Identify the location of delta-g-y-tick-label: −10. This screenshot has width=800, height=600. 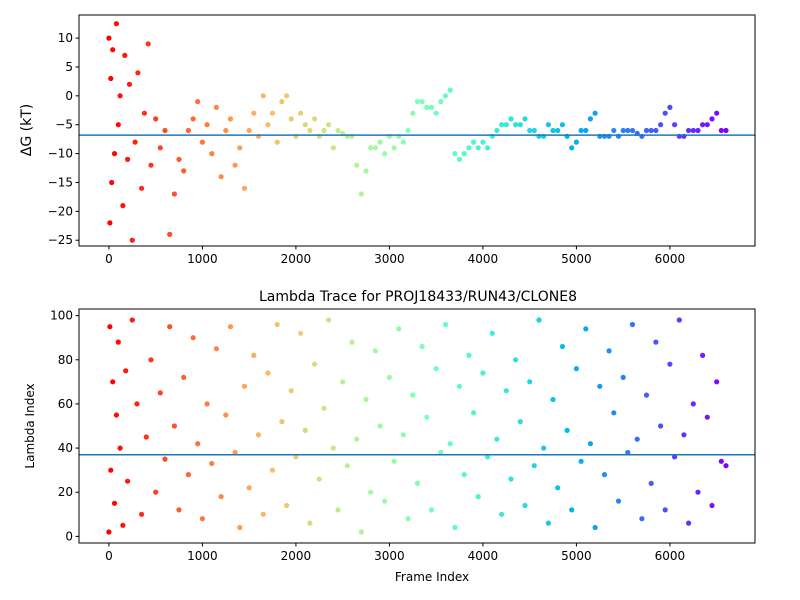
(60, 154).